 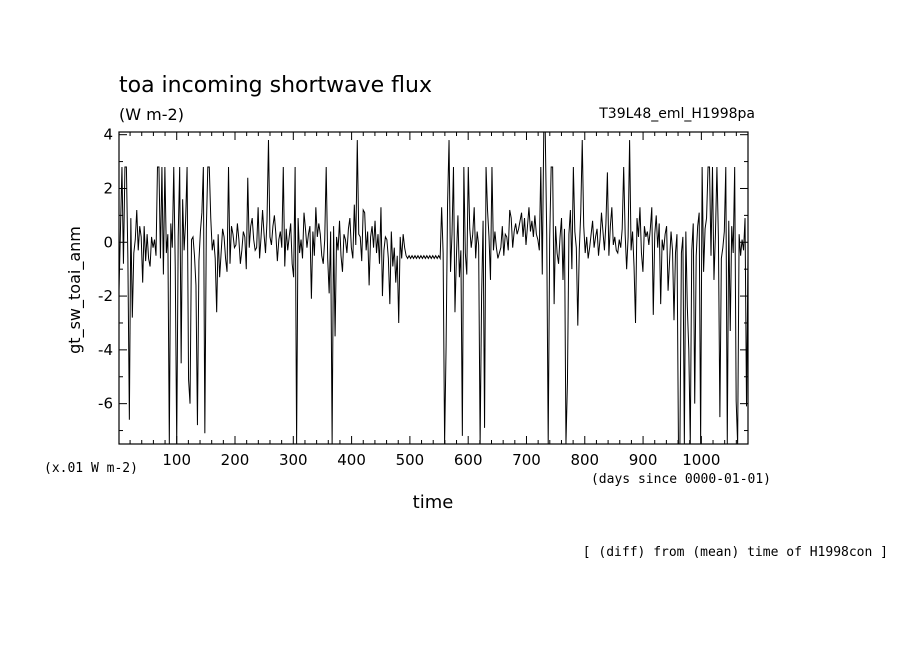 I want to click on x-axis-label: time, so click(x=433, y=502).